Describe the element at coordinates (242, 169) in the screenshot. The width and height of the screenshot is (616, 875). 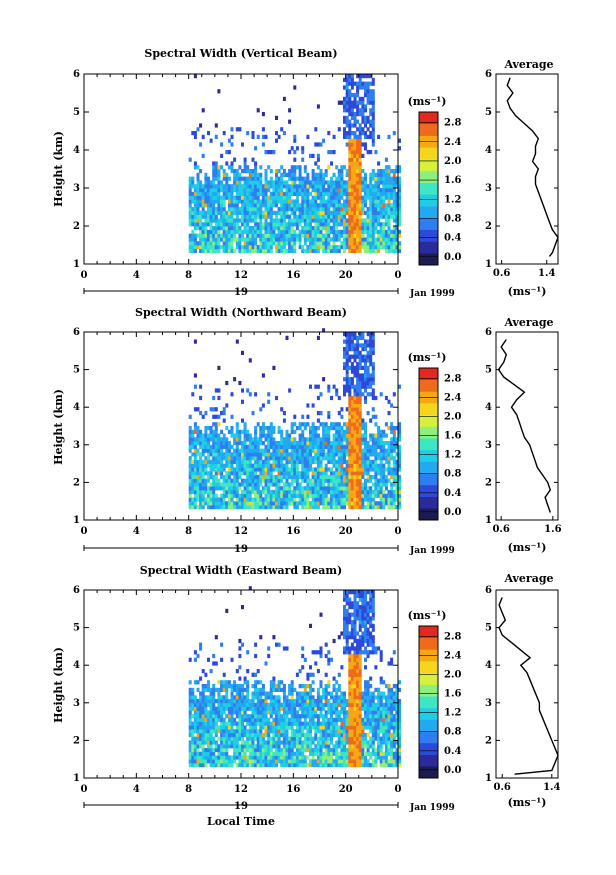
I see `heatmap-cells` at that location.